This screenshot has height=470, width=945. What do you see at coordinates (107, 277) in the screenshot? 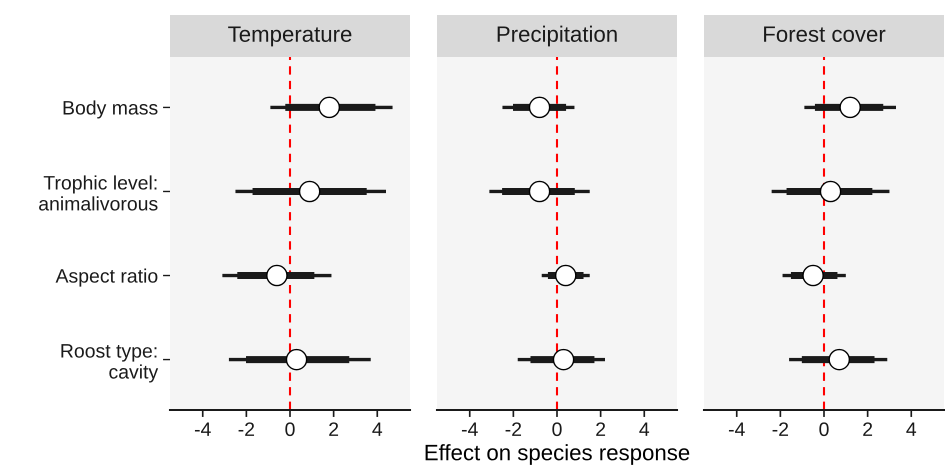
I see `y-tick-label: Aspect ratio` at bounding box center [107, 277].